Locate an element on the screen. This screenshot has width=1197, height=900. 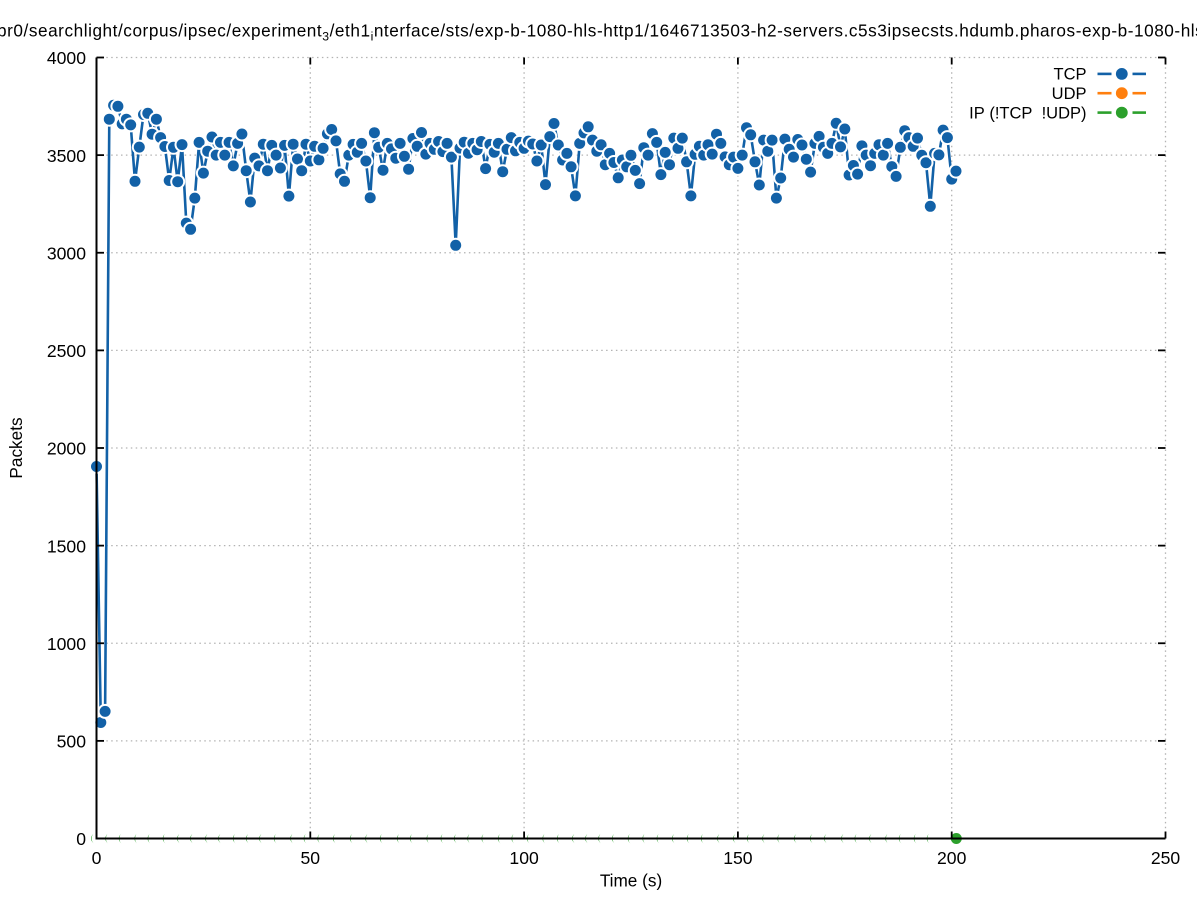
svg-text: 250 is located at coordinates (1166, 858).